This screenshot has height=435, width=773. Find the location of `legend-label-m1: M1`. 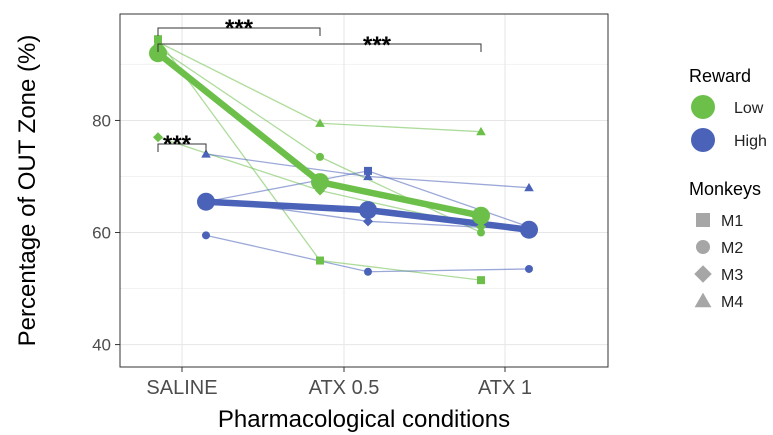

legend-label-m1: M1 is located at coordinates (732, 221).